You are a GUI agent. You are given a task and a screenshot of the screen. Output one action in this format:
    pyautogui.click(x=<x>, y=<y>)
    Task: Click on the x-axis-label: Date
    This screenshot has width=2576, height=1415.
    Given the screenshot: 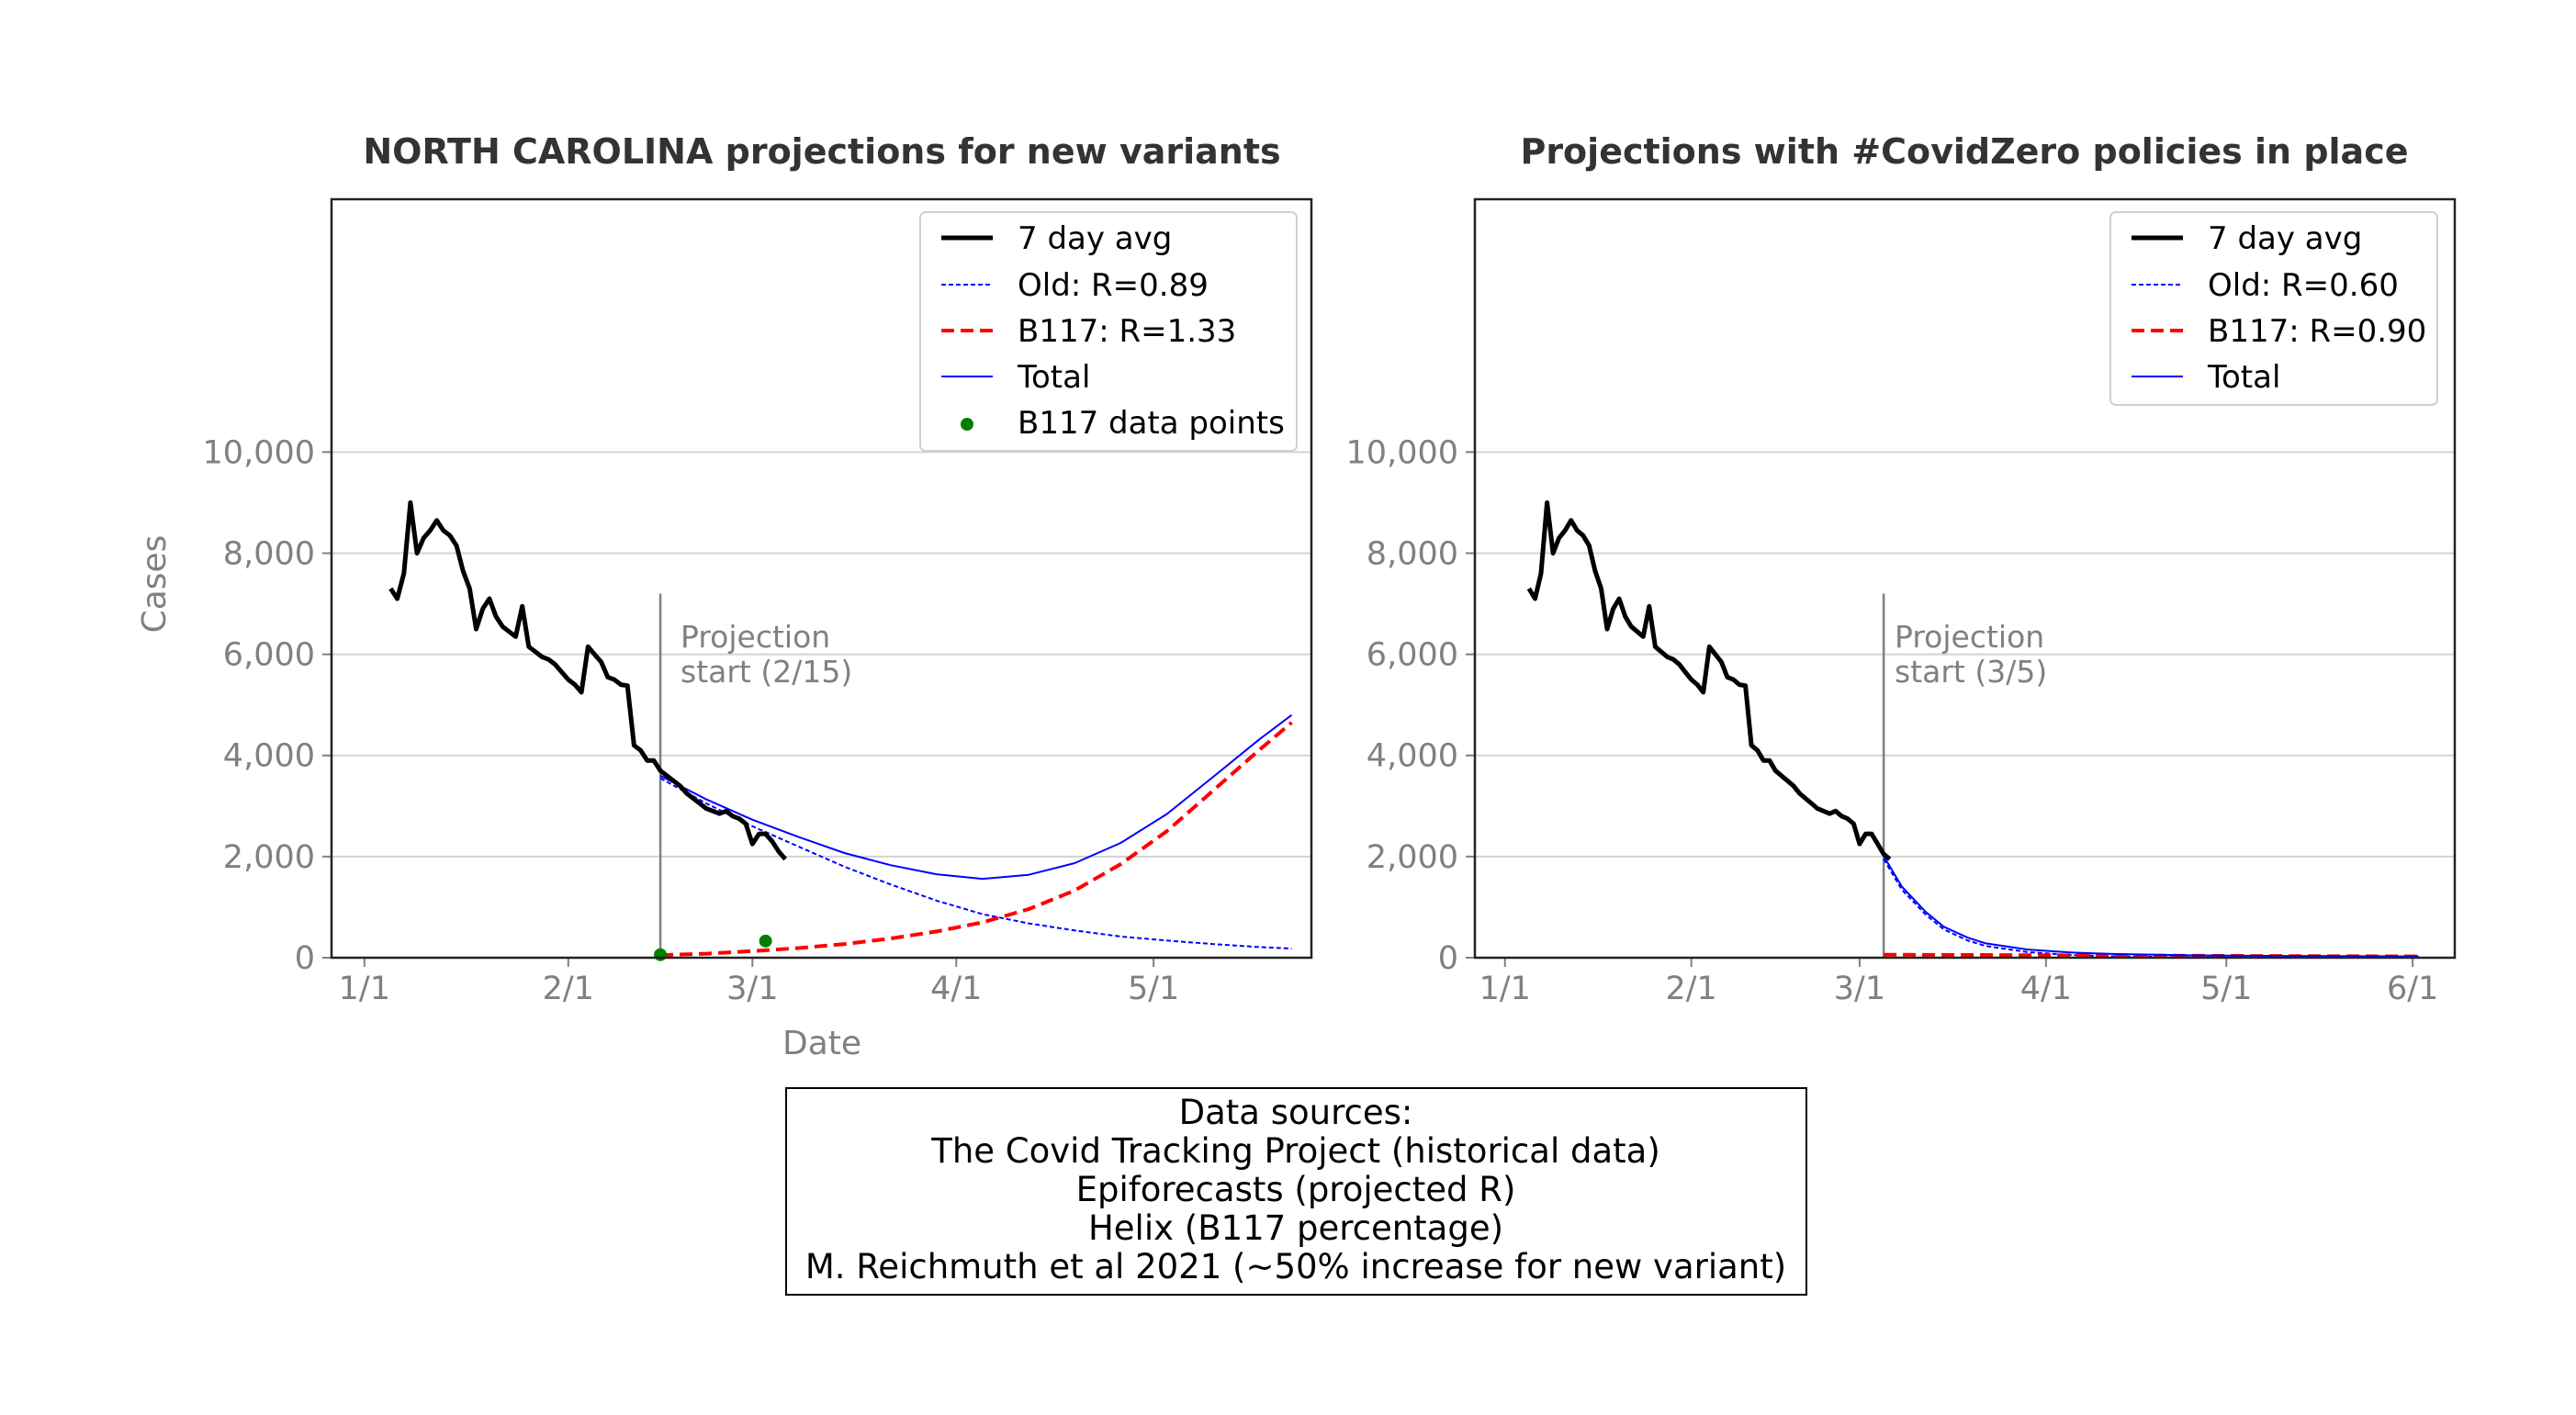 What is the action you would take?
    pyautogui.click(x=821, y=1043)
    